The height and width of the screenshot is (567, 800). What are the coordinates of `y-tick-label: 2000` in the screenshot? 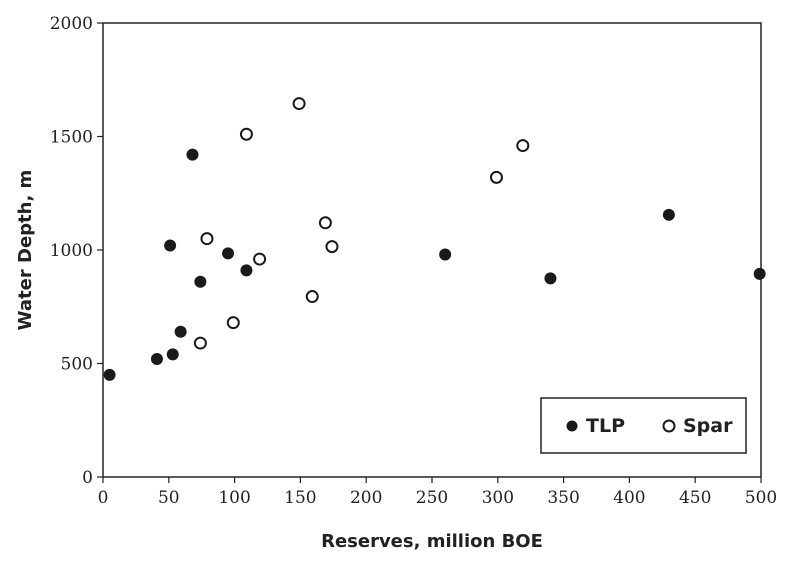 It's located at (71, 24).